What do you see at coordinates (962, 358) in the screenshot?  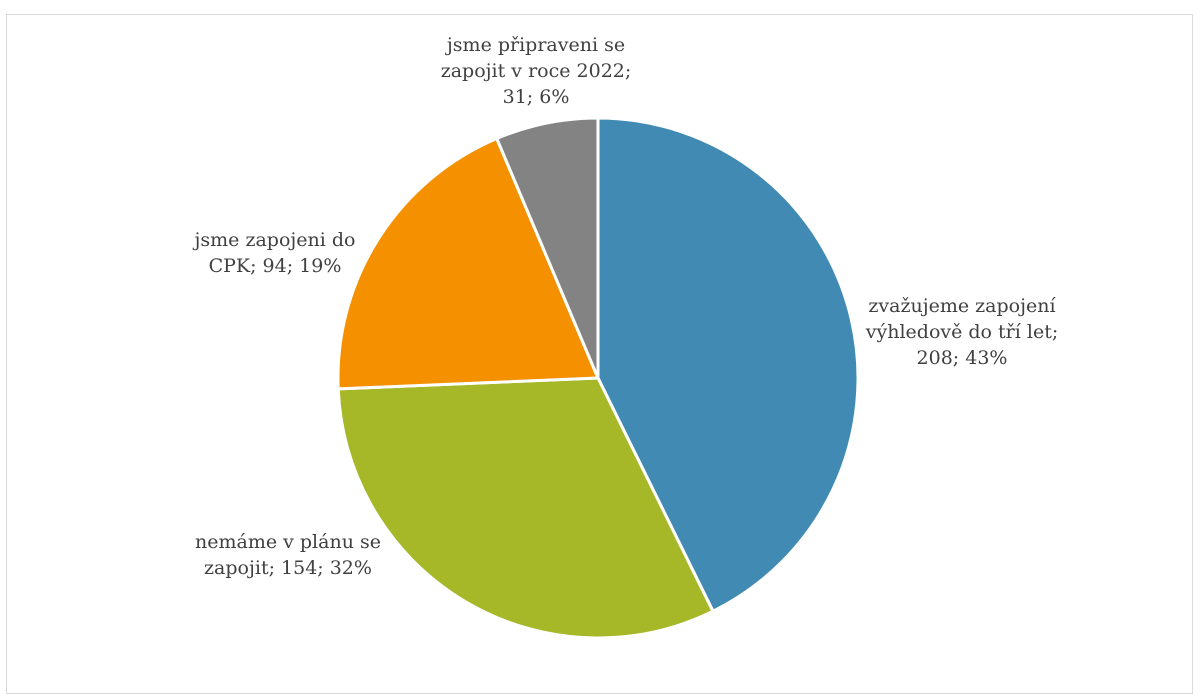 I see `slice-label-line: 208; 43%` at bounding box center [962, 358].